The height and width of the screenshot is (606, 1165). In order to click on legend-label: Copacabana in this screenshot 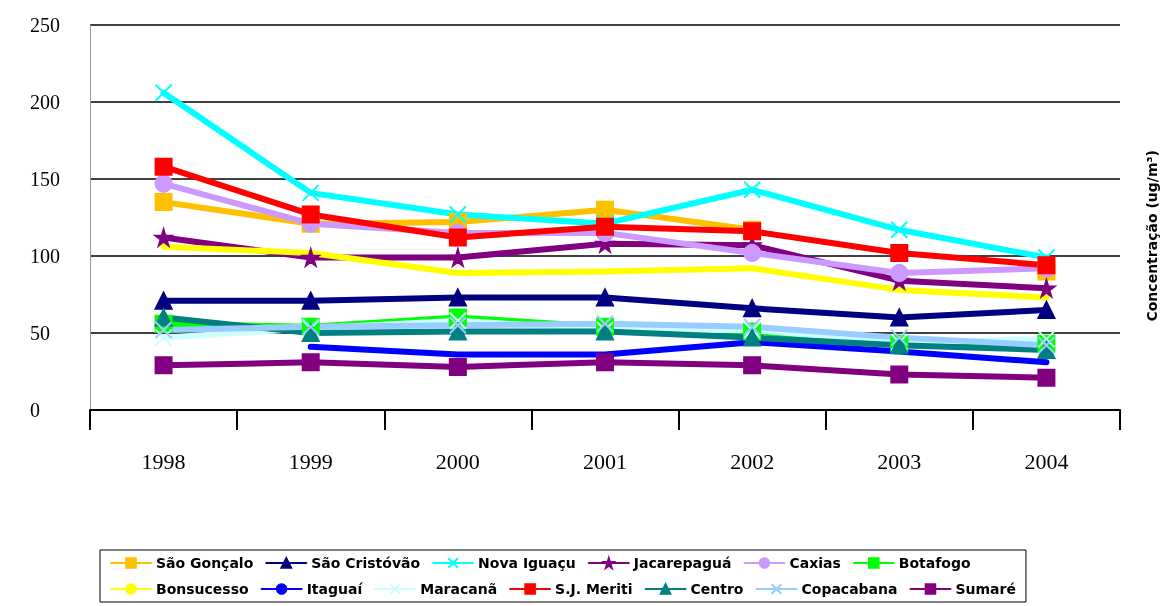, I will do `click(849, 589)`.